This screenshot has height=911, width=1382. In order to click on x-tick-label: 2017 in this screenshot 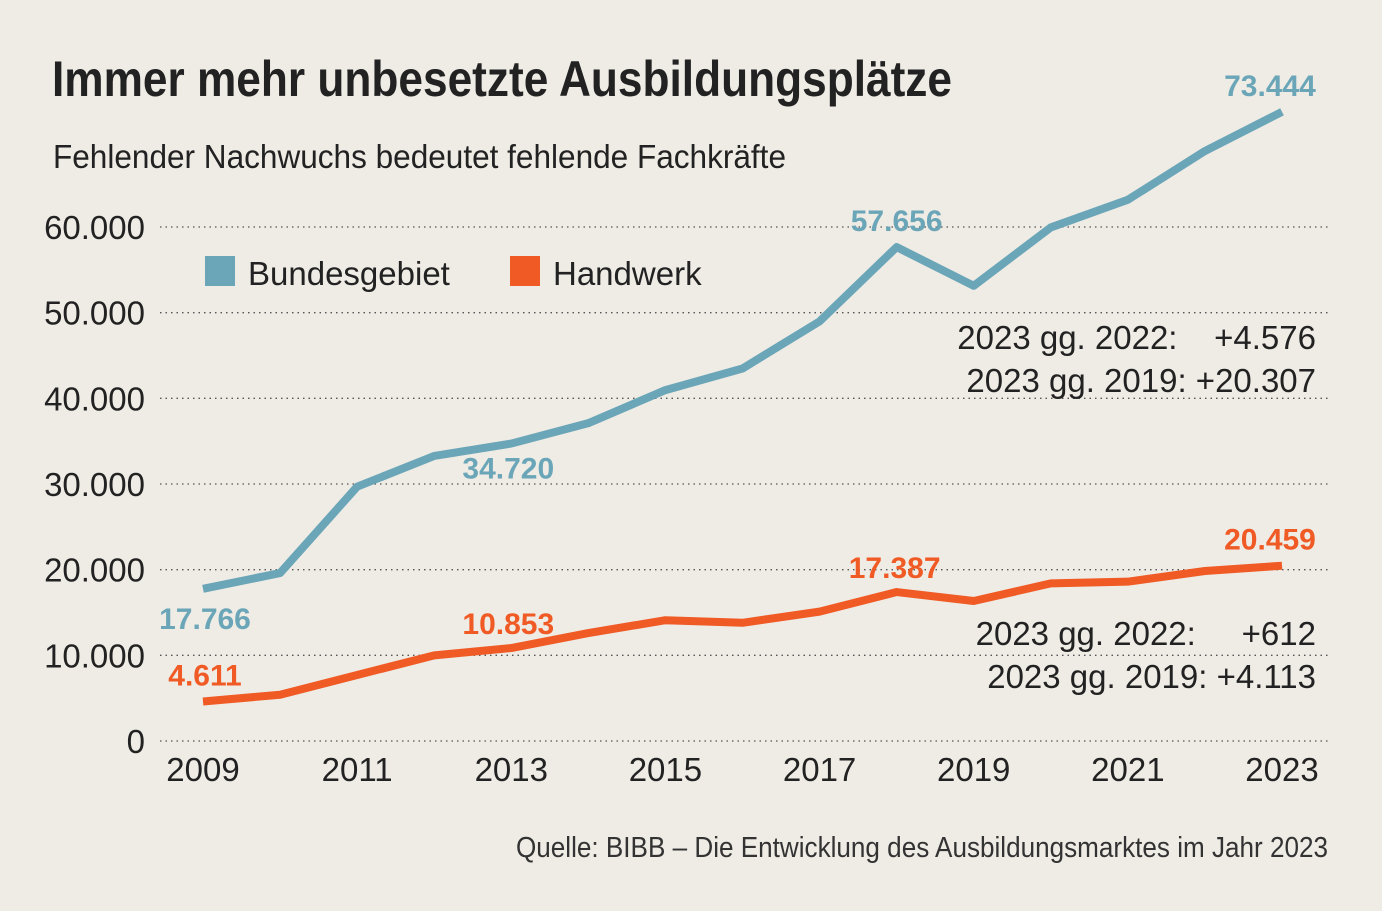, I will do `click(819, 769)`.